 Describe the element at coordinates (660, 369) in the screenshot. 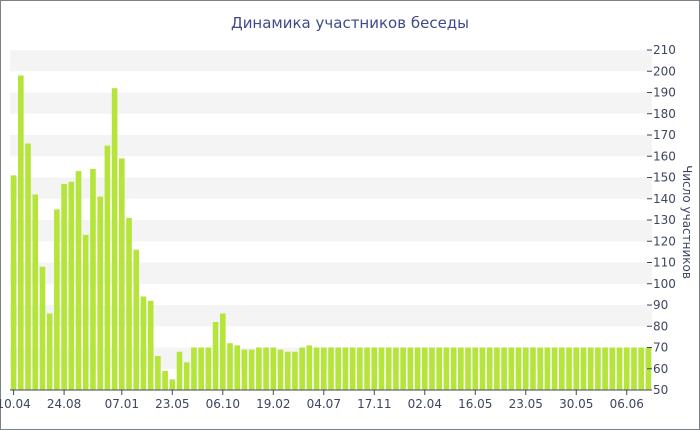

I see `y-tick-label: 60` at that location.